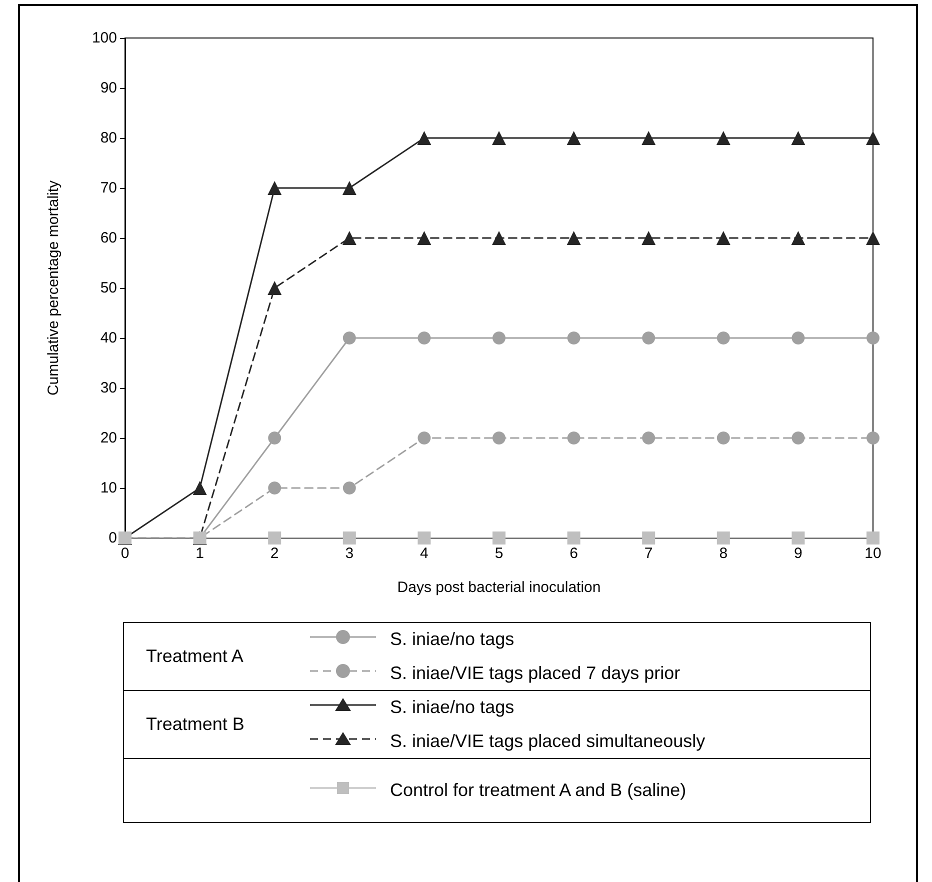 This screenshot has width=932, height=882. Describe the element at coordinates (108, 138) in the screenshot. I see `y-tick-label: 80` at that location.